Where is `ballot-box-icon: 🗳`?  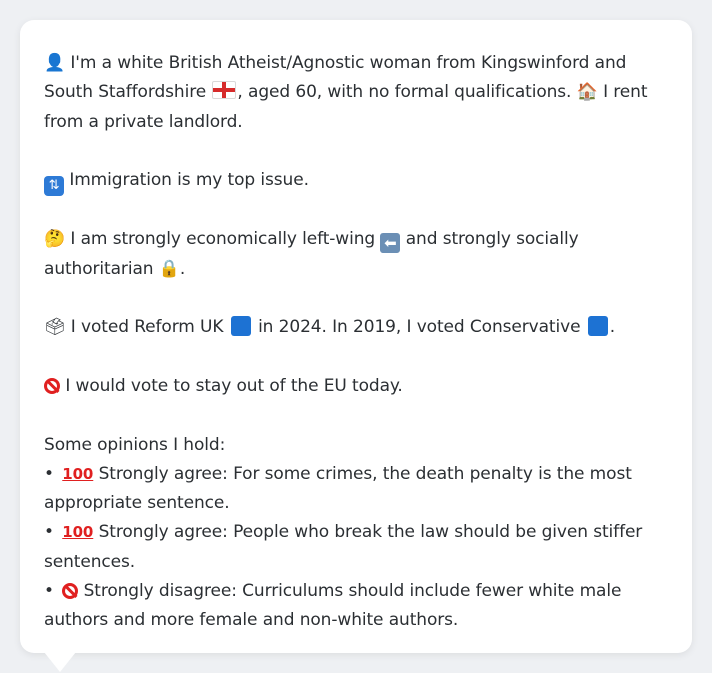
ballot-box-icon: 🗳 is located at coordinates (55, 327).